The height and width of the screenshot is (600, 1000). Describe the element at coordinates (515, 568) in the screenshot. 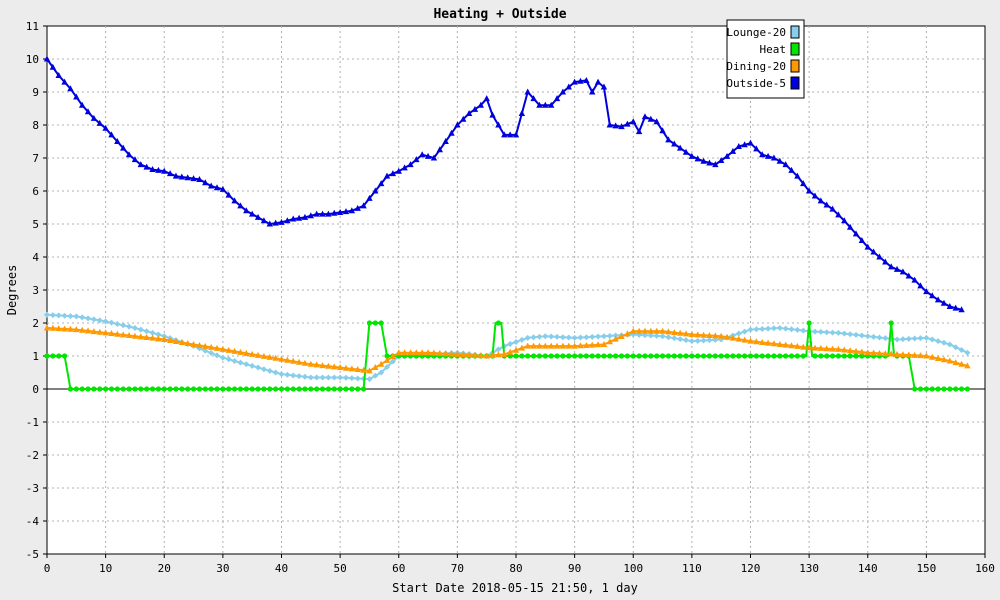

I see `x-tick-label: 80` at that location.